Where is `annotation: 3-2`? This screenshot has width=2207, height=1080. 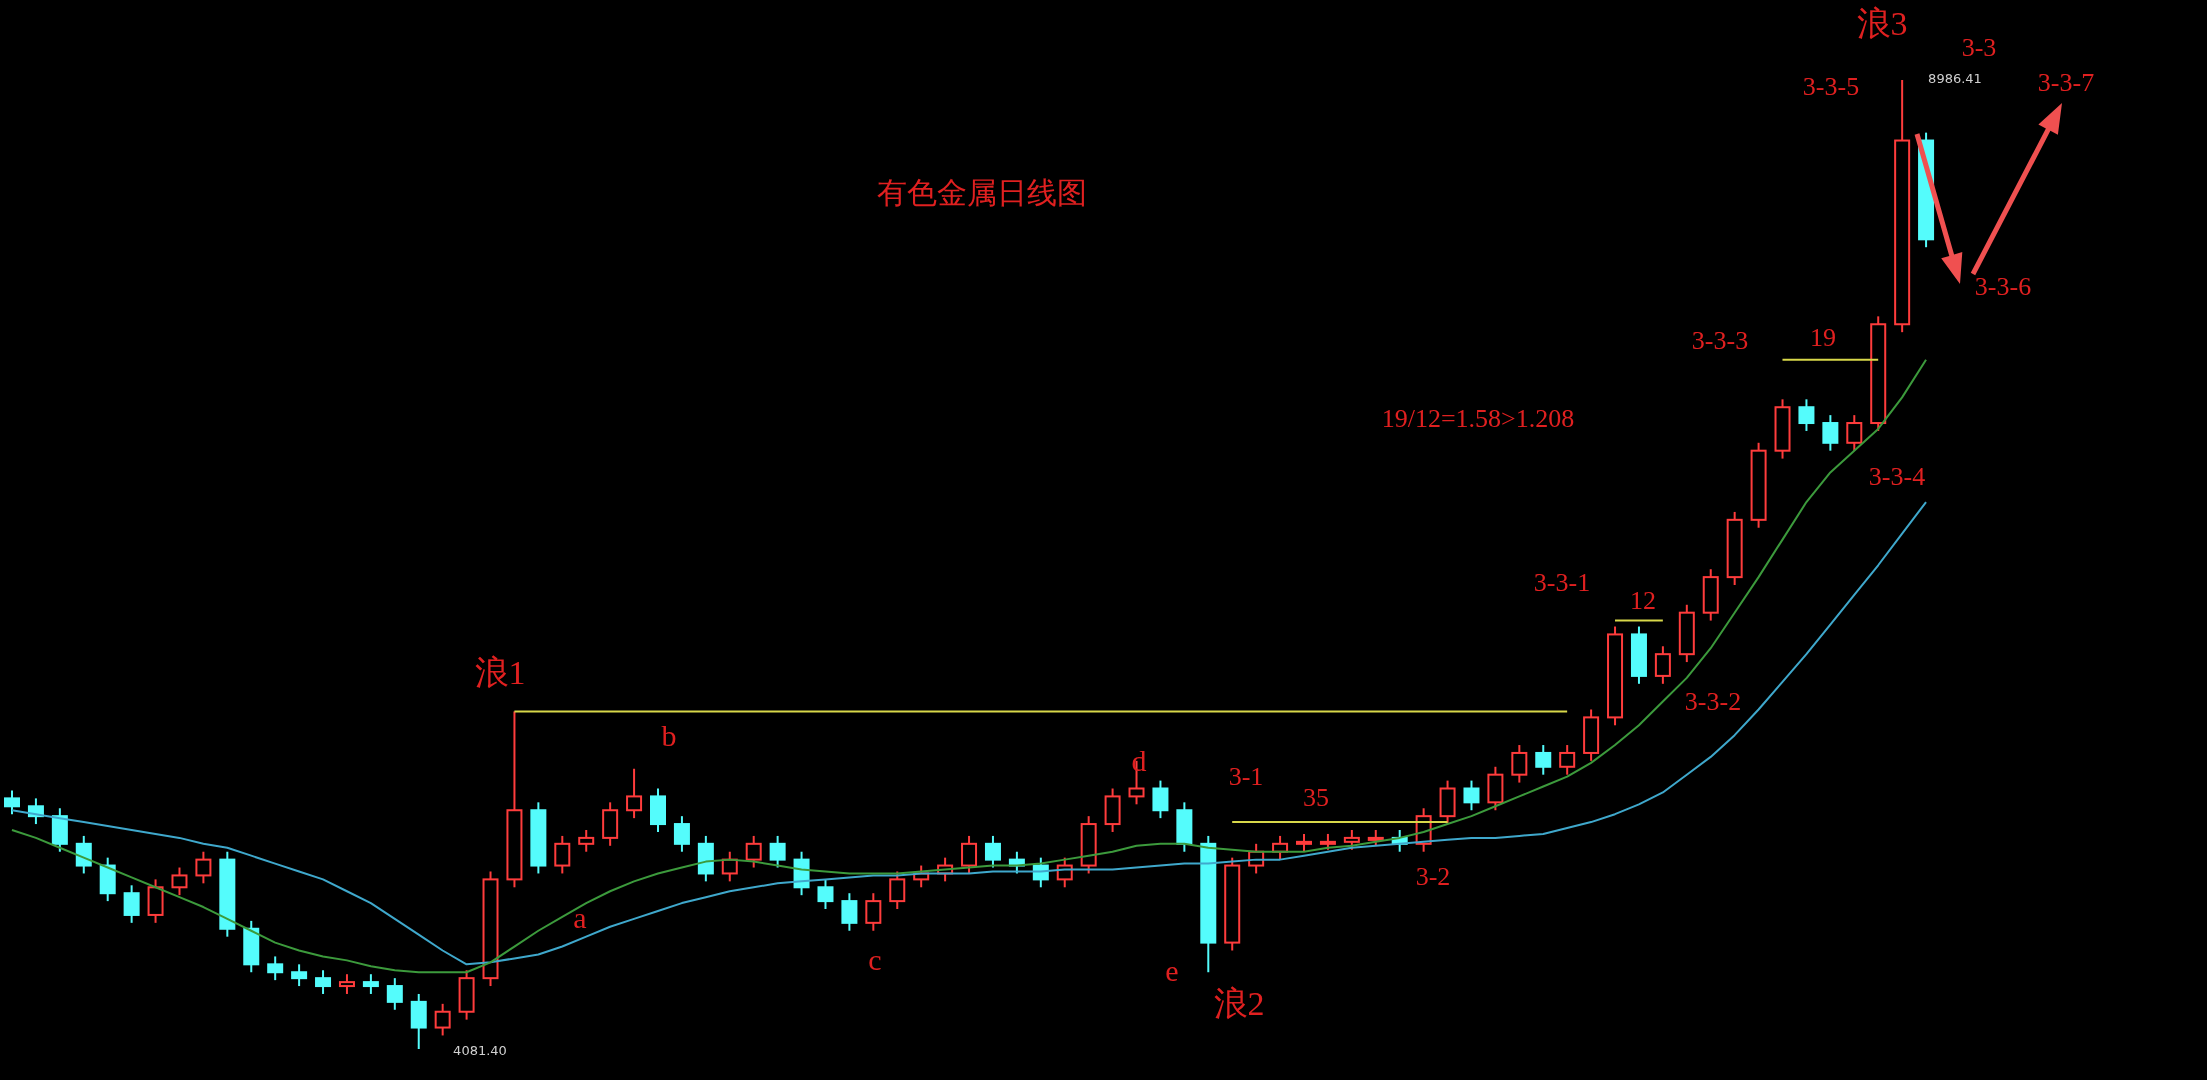
annotation: 3-2 is located at coordinates (1433, 877).